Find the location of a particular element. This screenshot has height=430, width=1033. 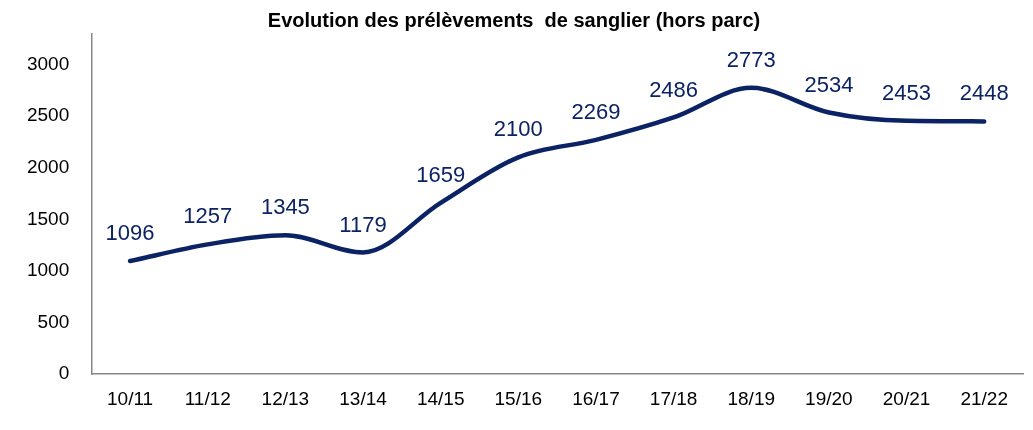

data-label: 2100 is located at coordinates (518, 129).